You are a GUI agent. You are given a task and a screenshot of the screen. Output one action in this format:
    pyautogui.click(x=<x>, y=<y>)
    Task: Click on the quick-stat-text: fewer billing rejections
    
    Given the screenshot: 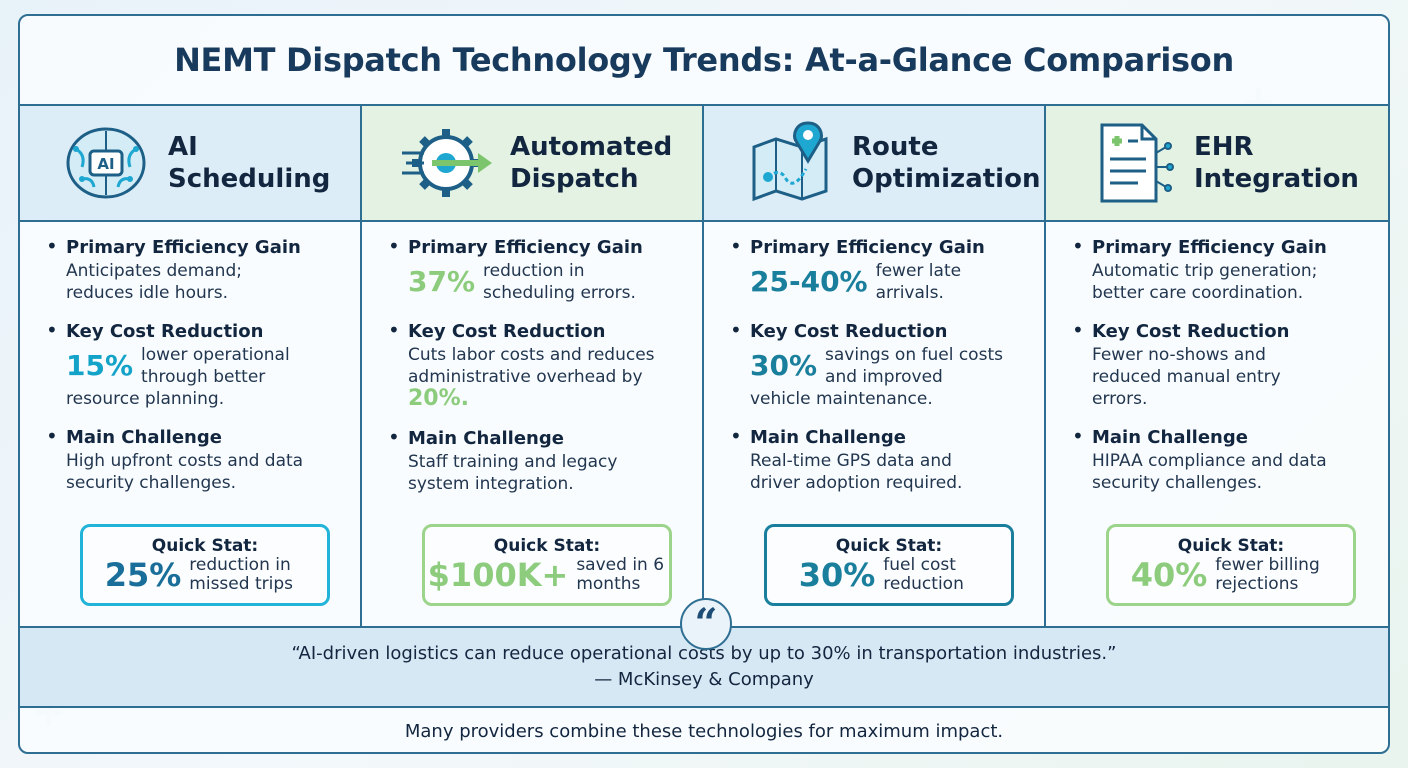 What is the action you would take?
    pyautogui.click(x=1267, y=574)
    